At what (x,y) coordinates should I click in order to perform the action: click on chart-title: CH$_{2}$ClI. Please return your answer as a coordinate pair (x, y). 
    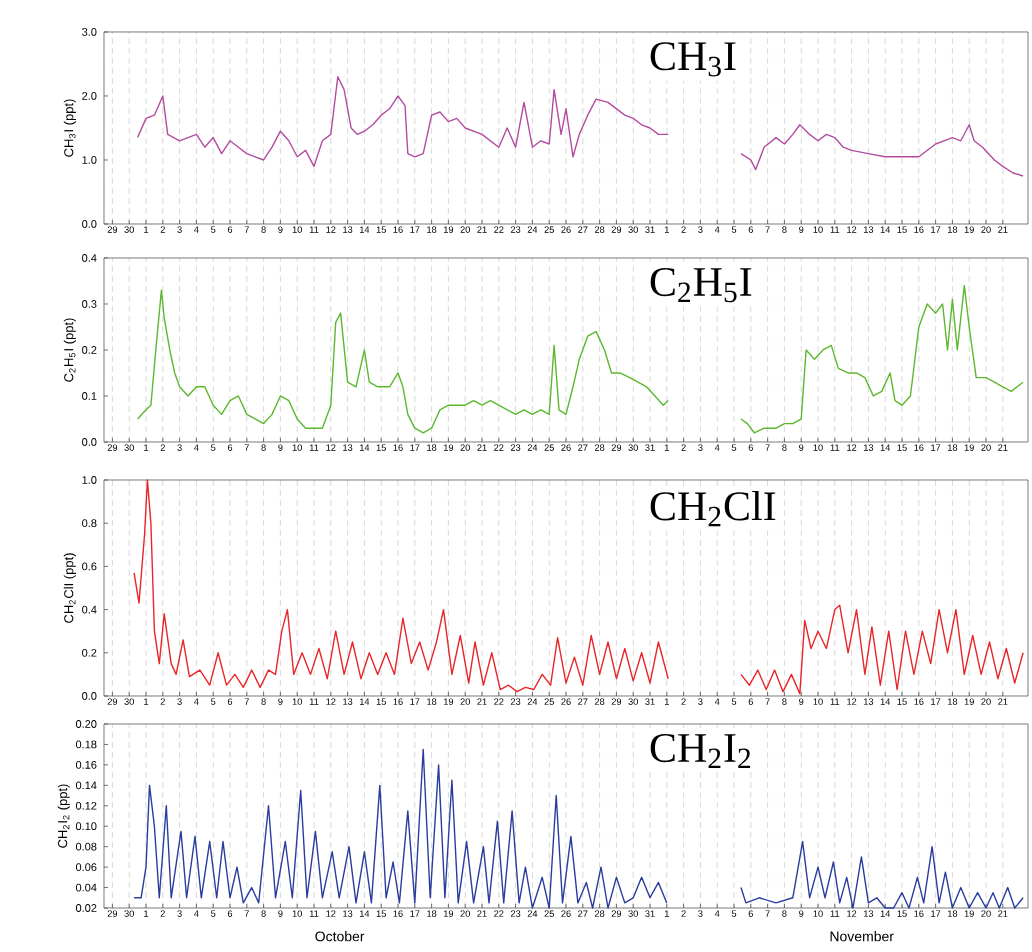
    Looking at the image, I should click on (713, 508).